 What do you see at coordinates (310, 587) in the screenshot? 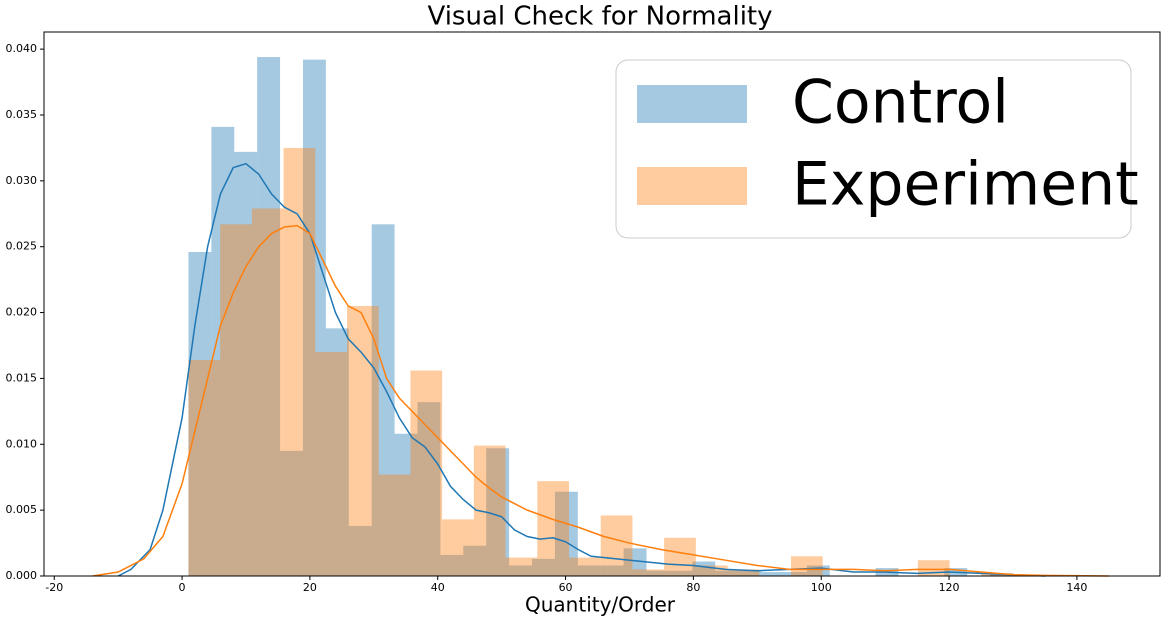
I see `x-tick-label: 20` at bounding box center [310, 587].